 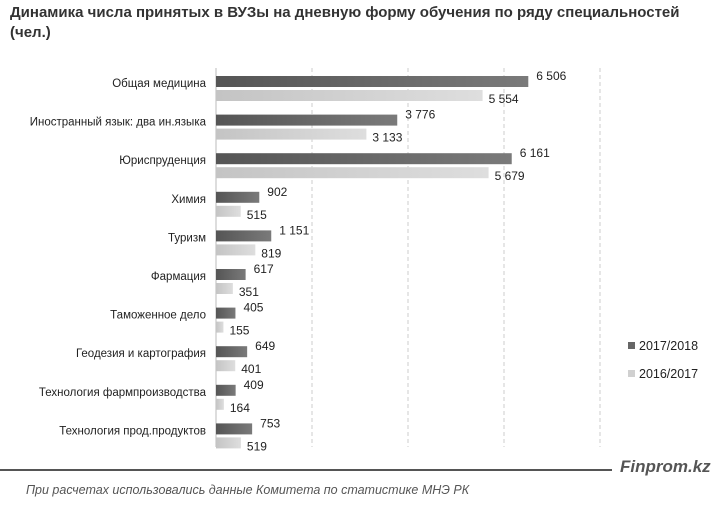 I want to click on data-label: 902, so click(x=277, y=192).